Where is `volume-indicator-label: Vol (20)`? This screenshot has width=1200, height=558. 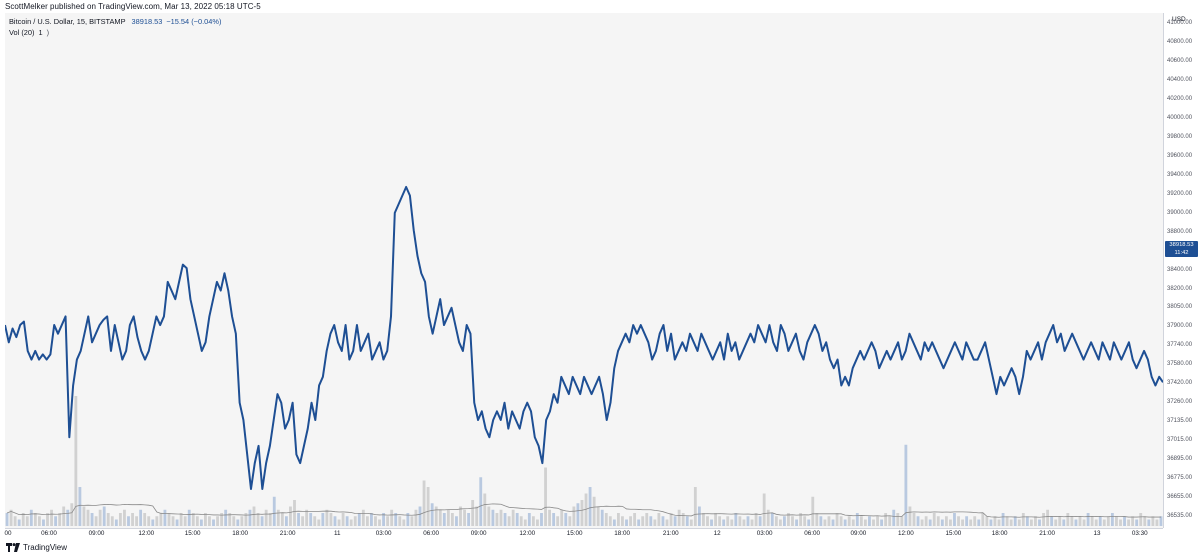 volume-indicator-label: Vol (20) is located at coordinates (22, 32).